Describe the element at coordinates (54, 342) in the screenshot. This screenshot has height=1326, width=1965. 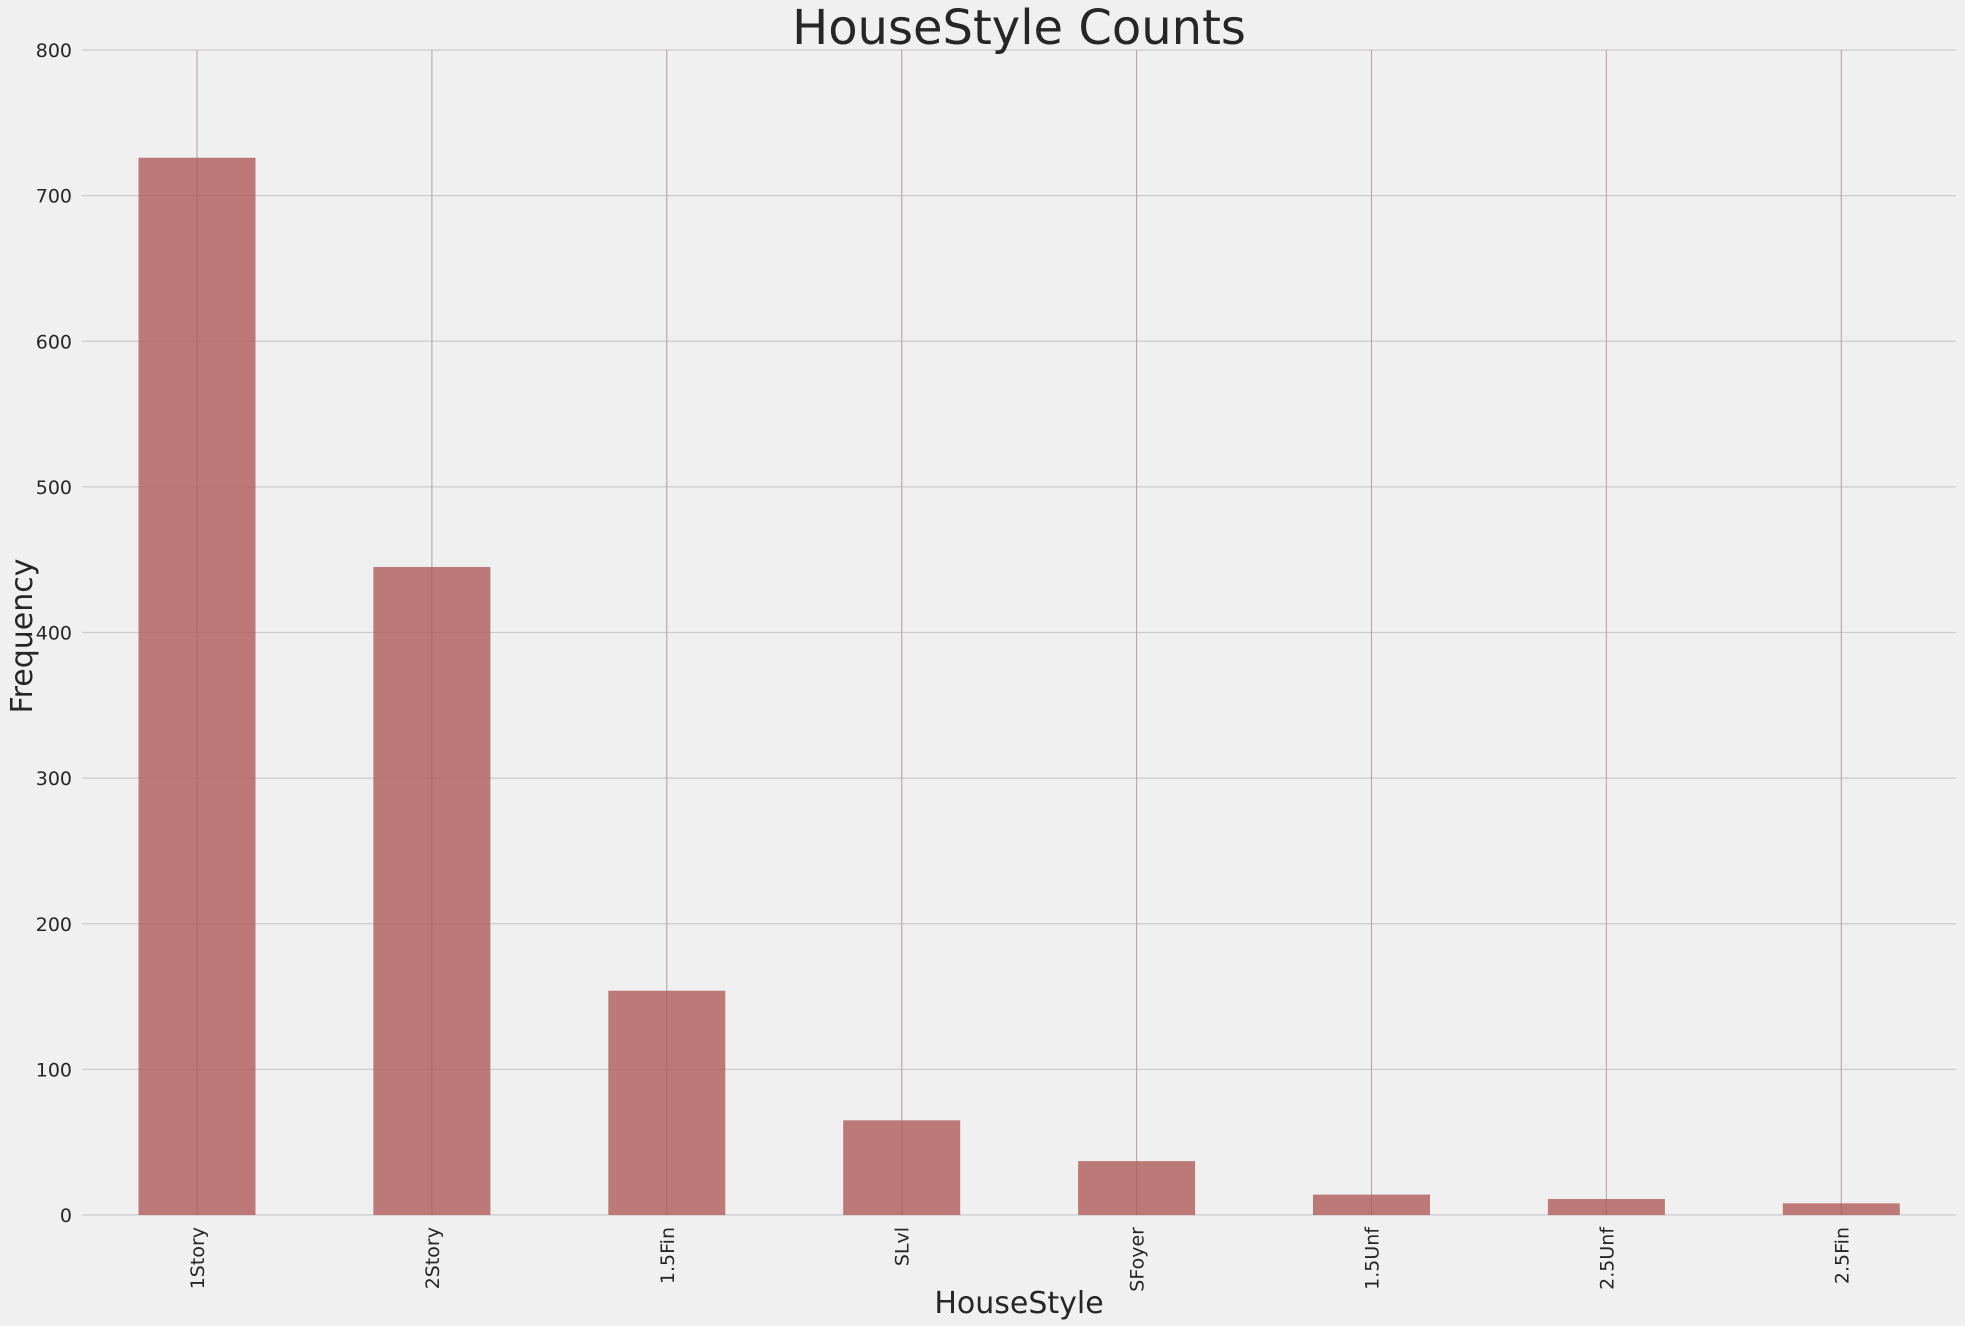
I see `y-tick-label: 600` at that location.